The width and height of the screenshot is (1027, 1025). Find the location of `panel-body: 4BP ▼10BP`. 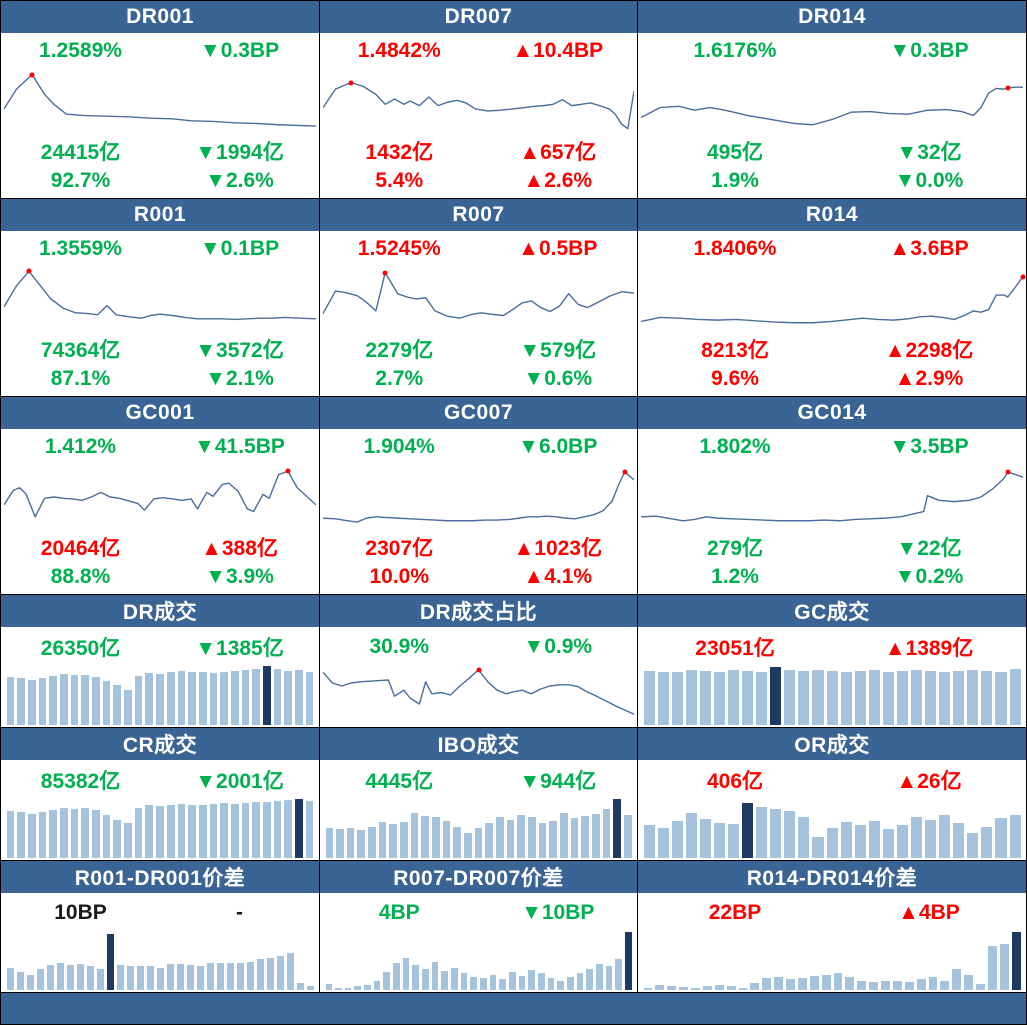

panel-body: 4BP ▼10BP is located at coordinates (478, 942).